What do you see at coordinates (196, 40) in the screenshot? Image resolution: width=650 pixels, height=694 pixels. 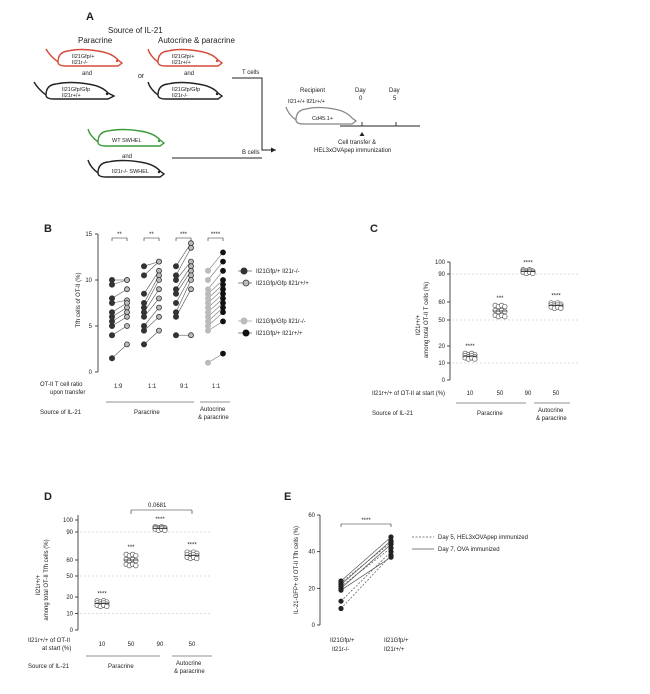 I see `autocrine-title: Autocrine & paracrine` at bounding box center [196, 40].